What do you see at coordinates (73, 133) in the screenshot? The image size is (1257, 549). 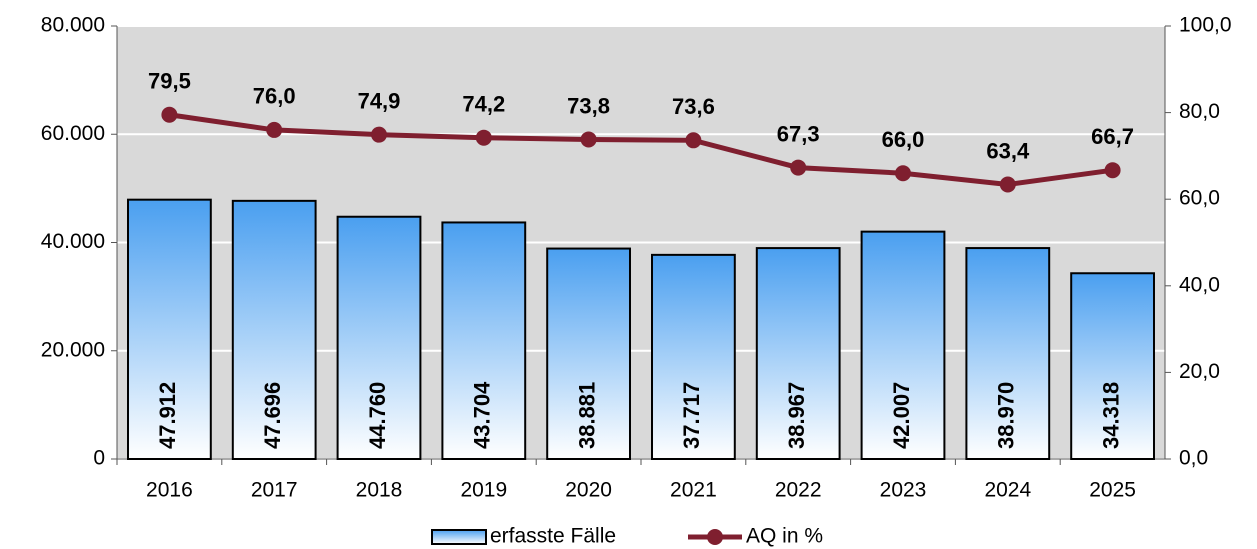 I see `y-tick-label: 60.000` at bounding box center [73, 133].